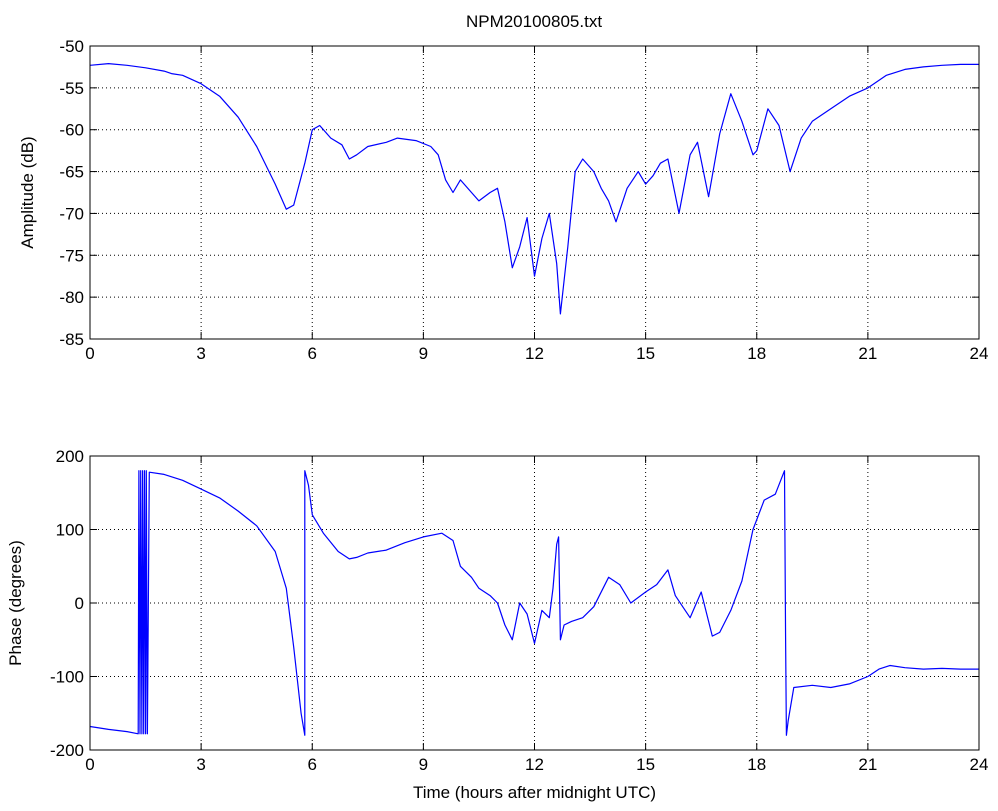 This screenshot has width=998, height=811. I want to click on phase-xlabel: Time (hours after midnight UTC), so click(534, 792).